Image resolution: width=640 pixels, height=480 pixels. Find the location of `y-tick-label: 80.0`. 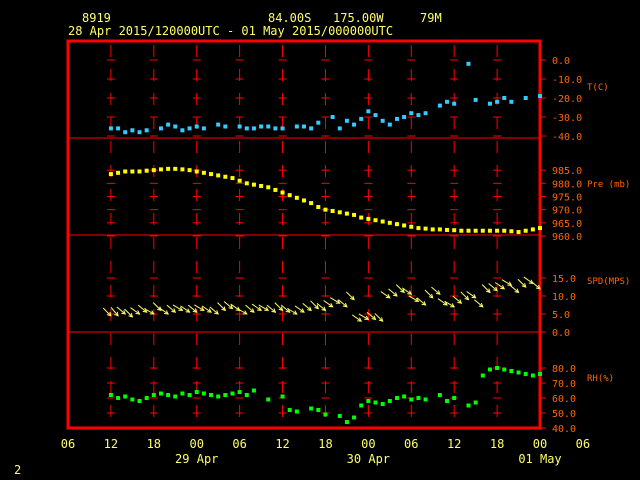

y-tick-label: 80.0 is located at coordinates (564, 369).